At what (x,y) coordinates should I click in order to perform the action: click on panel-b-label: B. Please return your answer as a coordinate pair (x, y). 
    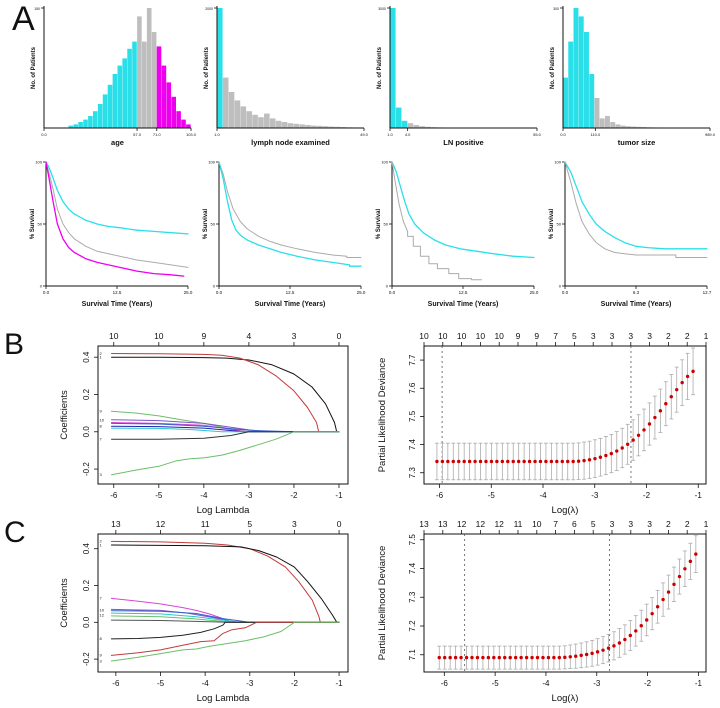
    Looking at the image, I should click on (14, 344).